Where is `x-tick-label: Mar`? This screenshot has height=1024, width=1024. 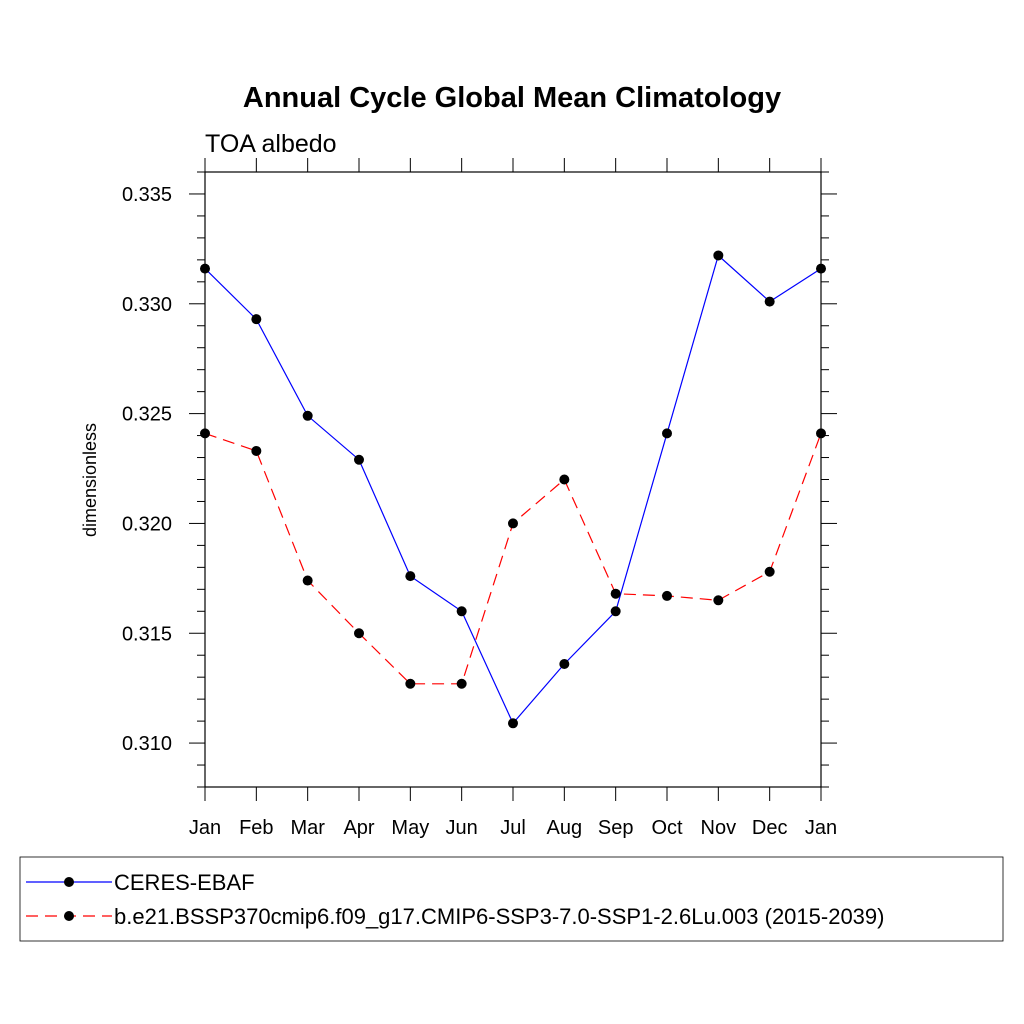 x-tick-label: Mar is located at coordinates (307, 828).